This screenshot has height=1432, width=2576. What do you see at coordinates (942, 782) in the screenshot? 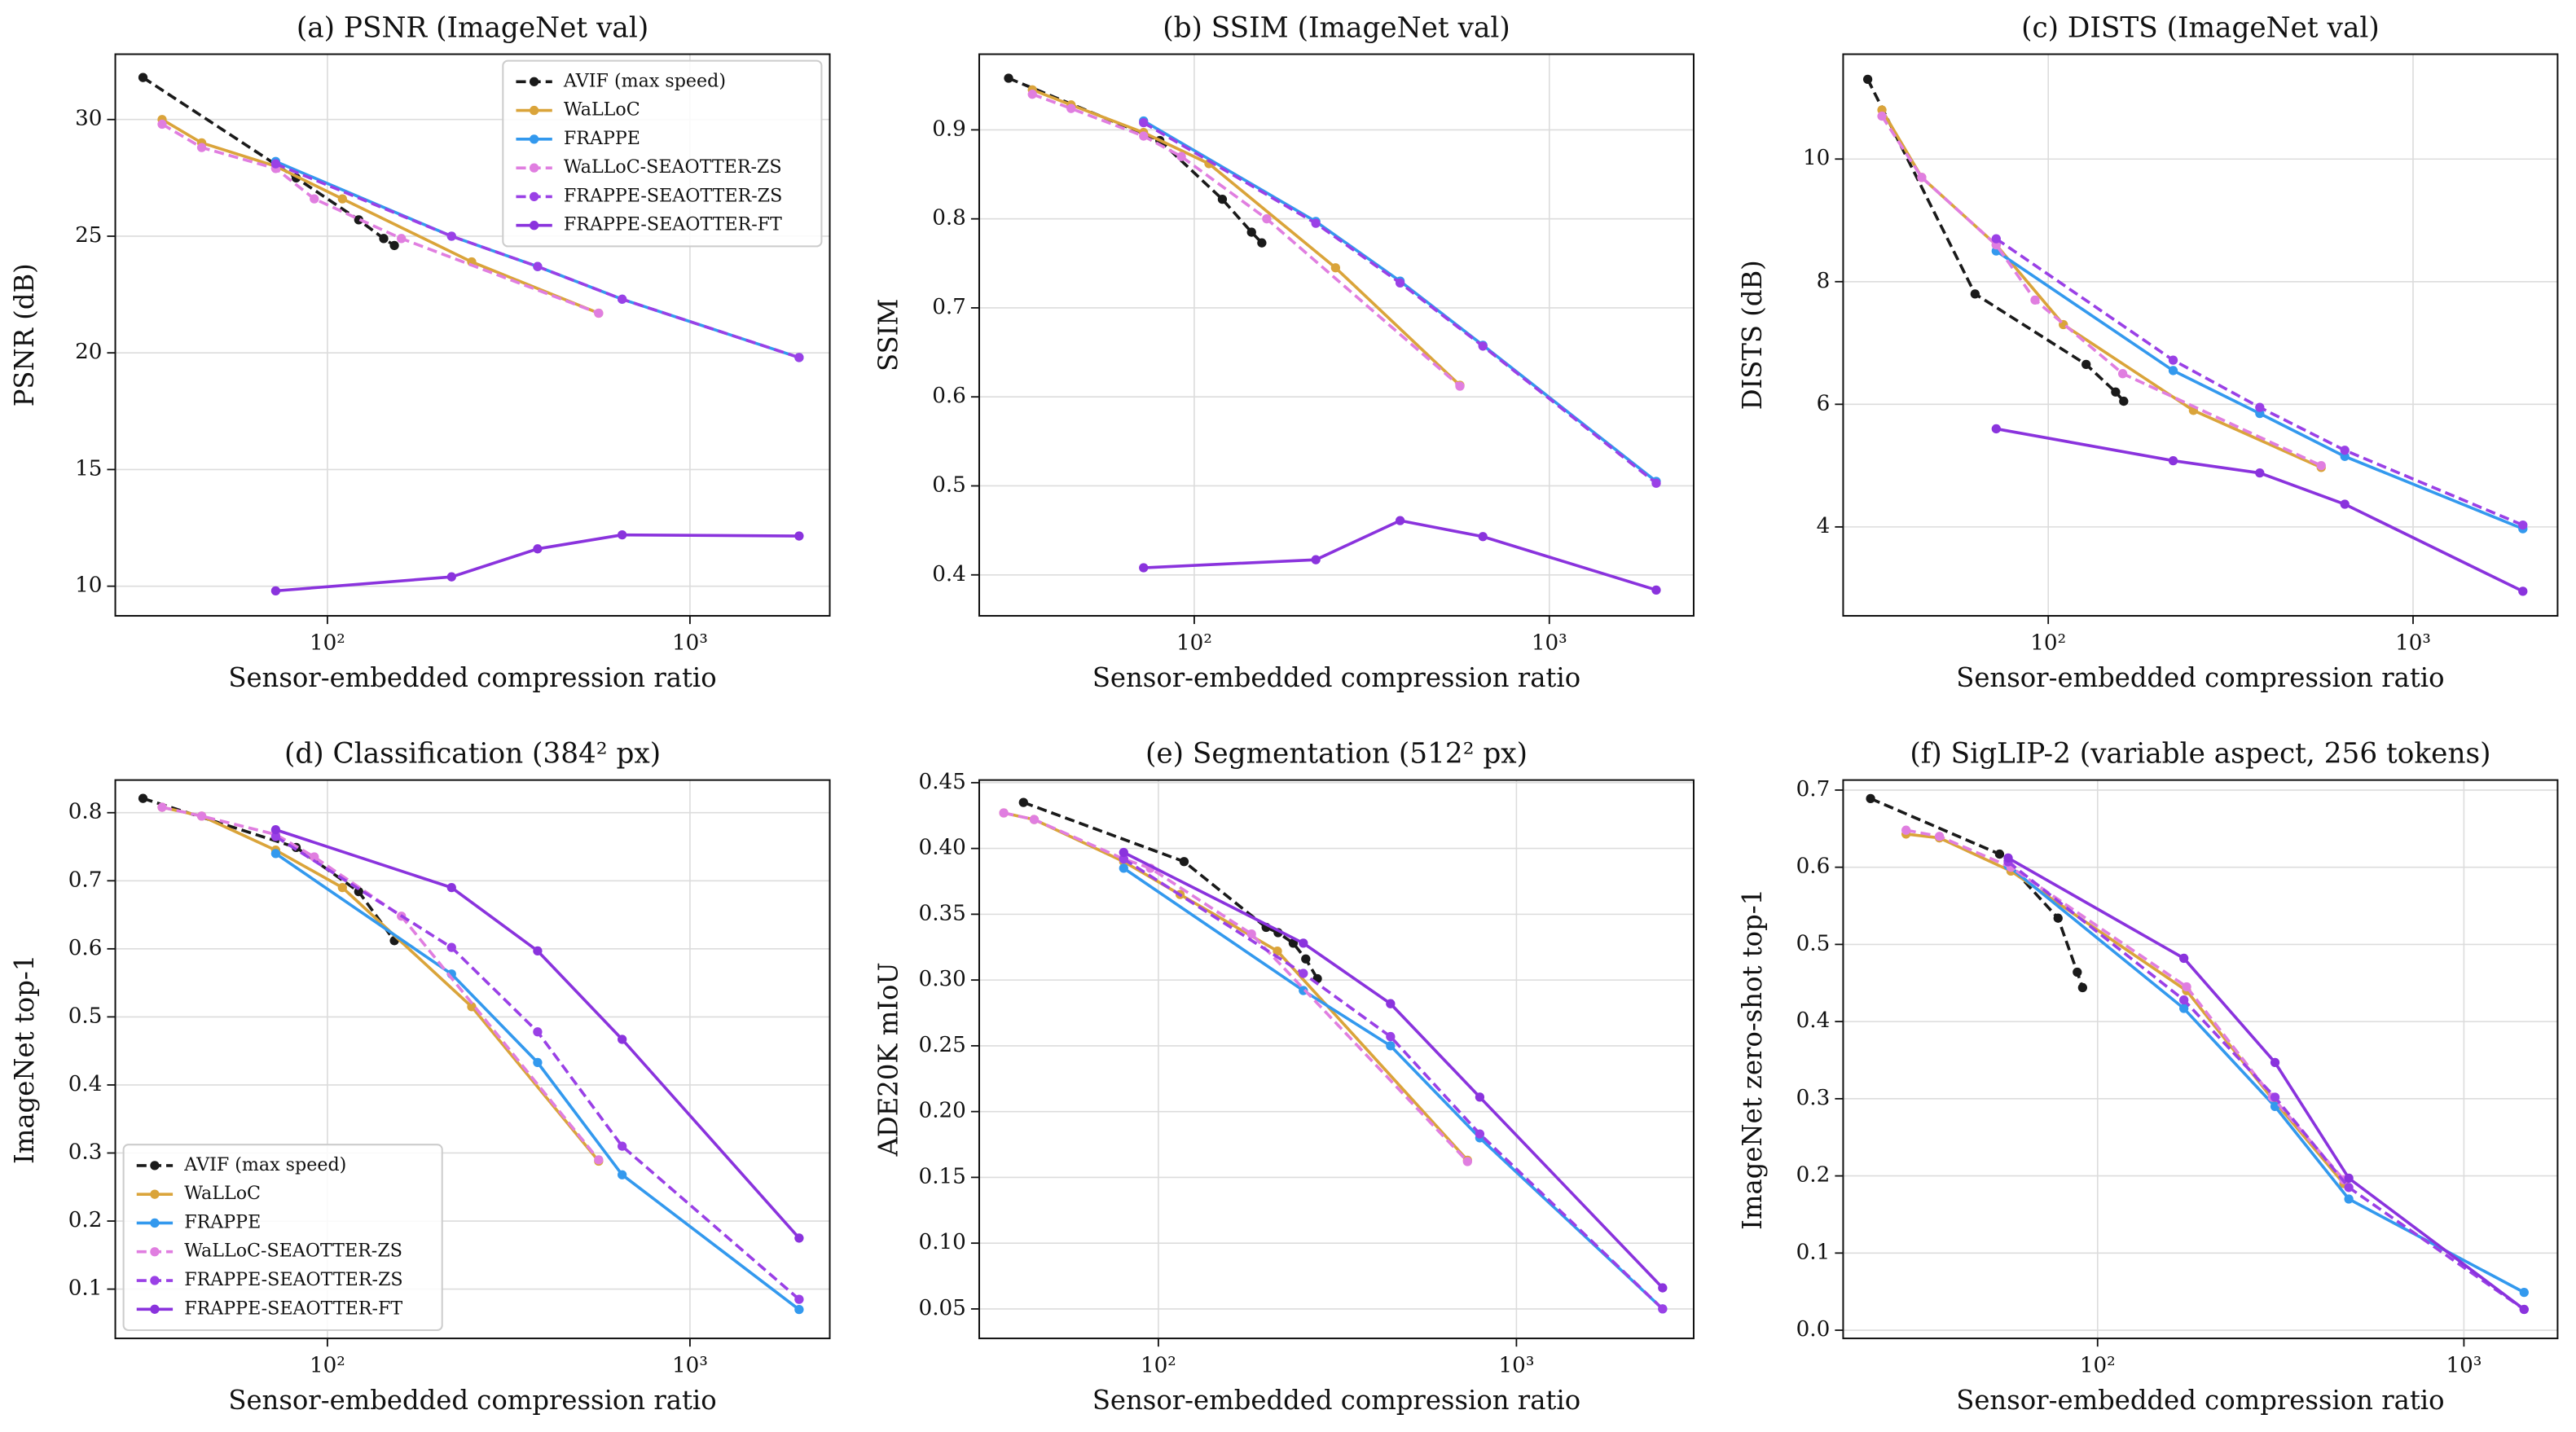
I see `y-tick-label: 0.45` at bounding box center [942, 782].